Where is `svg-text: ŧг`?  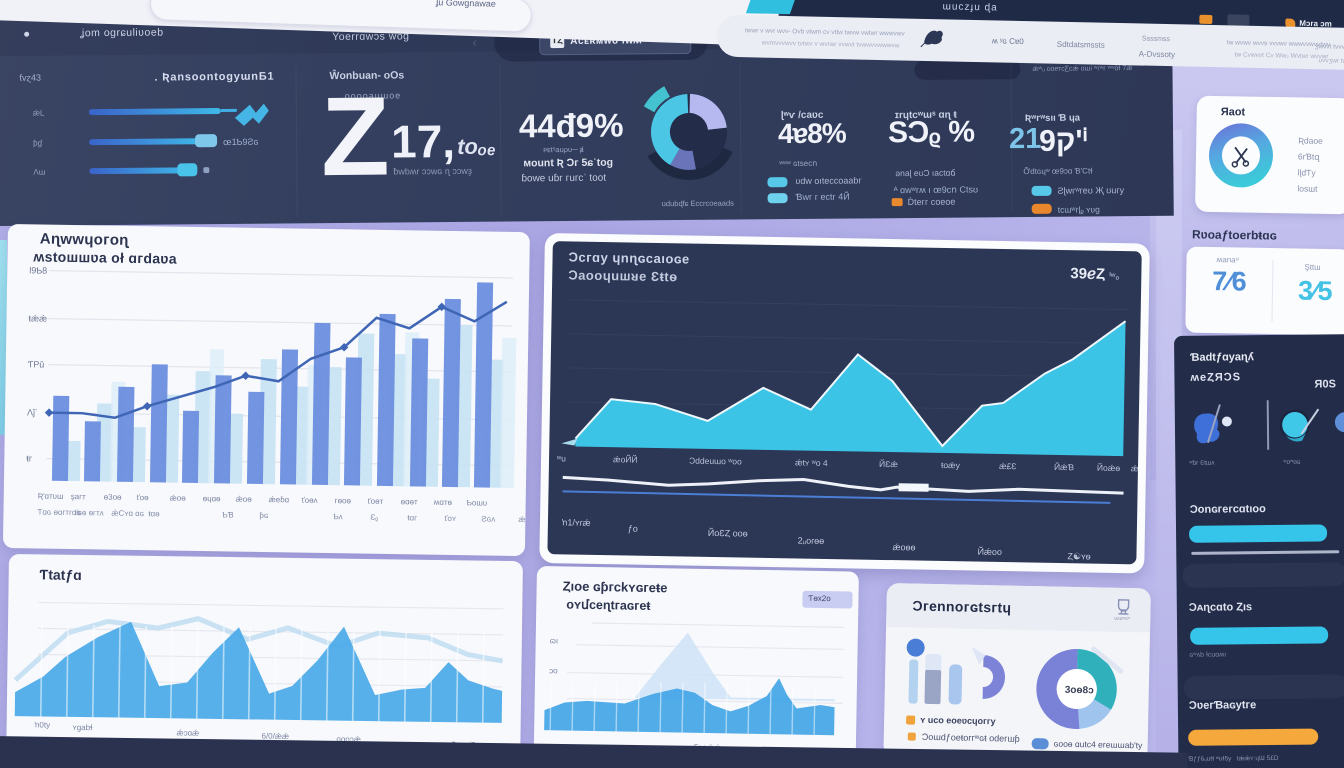 svg-text: ŧг is located at coordinates (29, 458).